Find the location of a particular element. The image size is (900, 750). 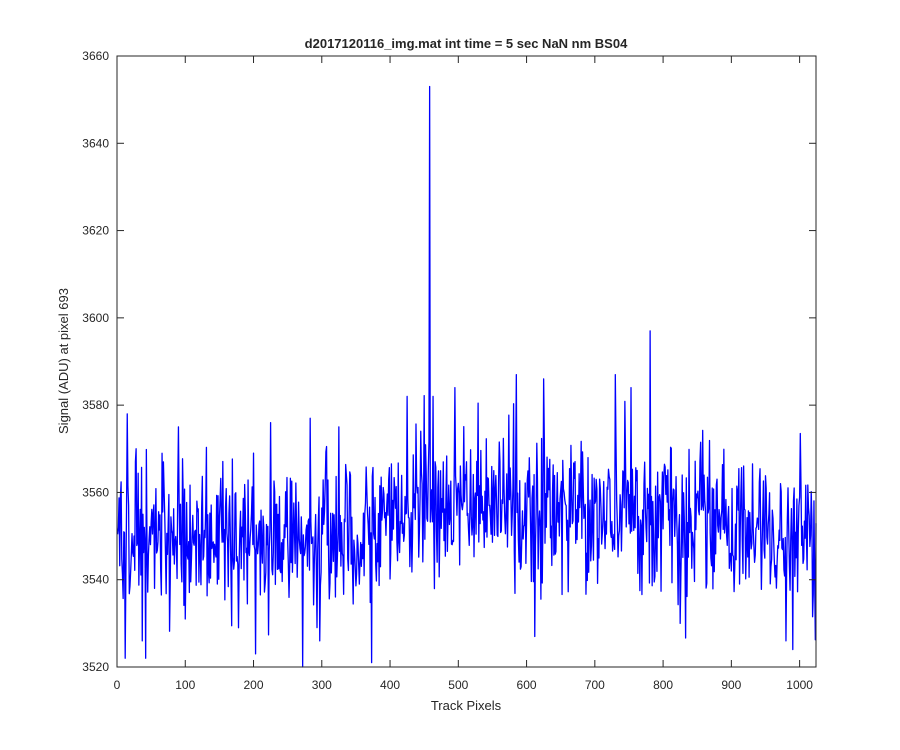

y-tick-label: 3560 is located at coordinates (95, 492).